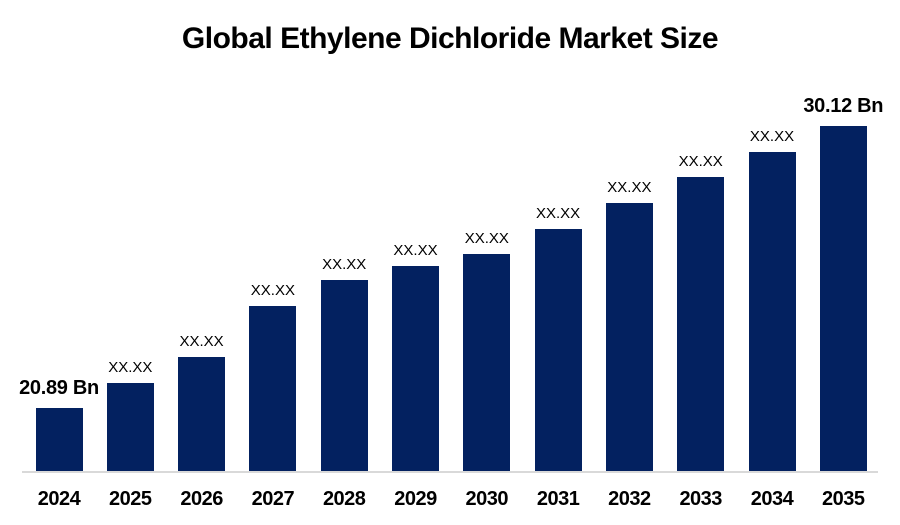  I want to click on x-axis-label-2029: 2029, so click(415, 499).